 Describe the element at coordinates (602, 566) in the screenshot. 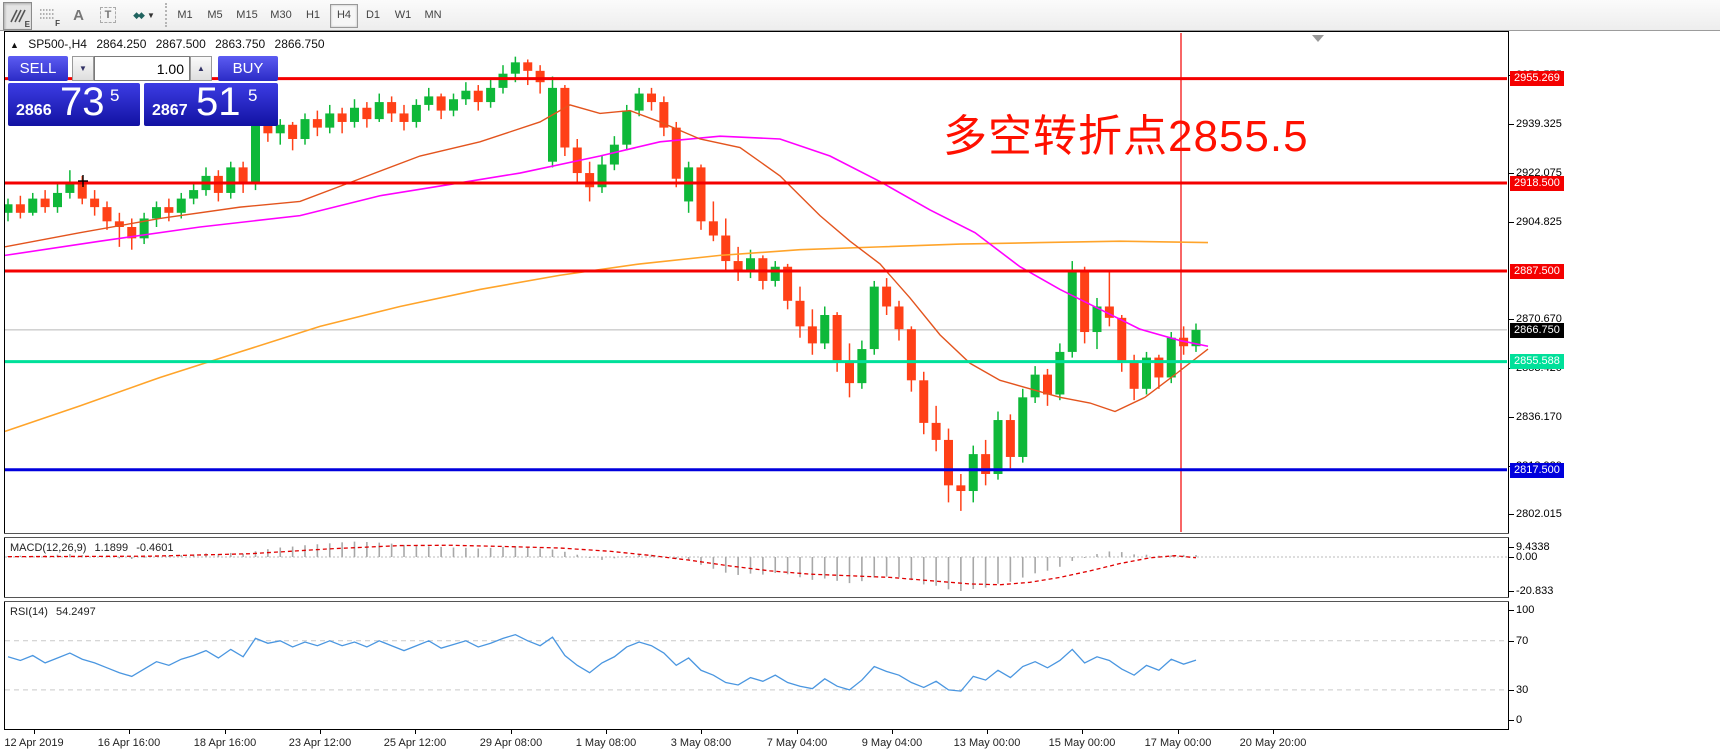

I see `macd-histogram` at that location.